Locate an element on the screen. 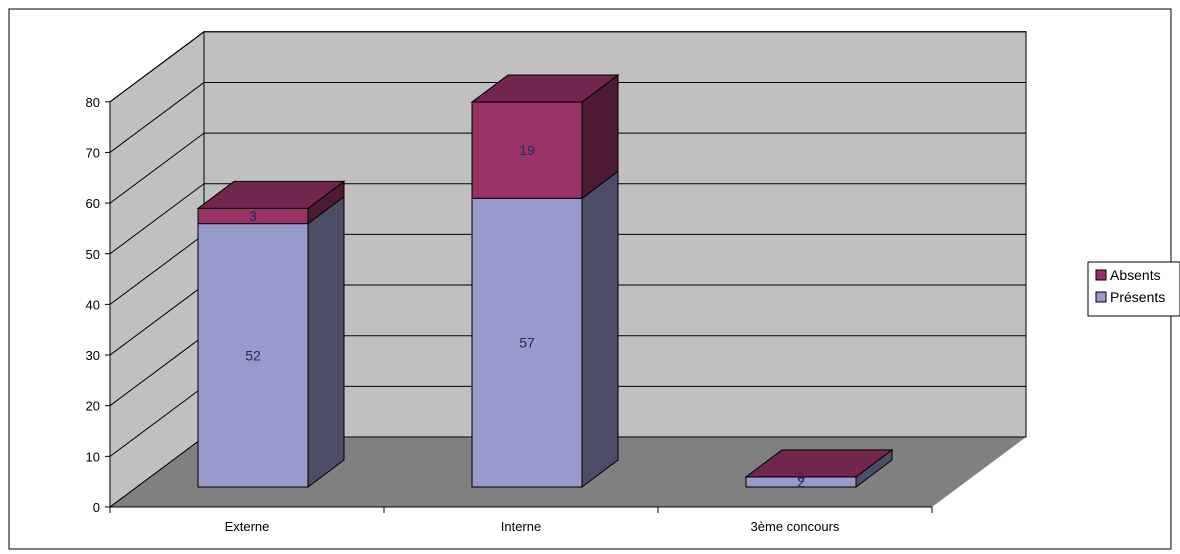 The width and height of the screenshot is (1180, 554). y-tick-label: 80 is located at coordinates (93, 102).